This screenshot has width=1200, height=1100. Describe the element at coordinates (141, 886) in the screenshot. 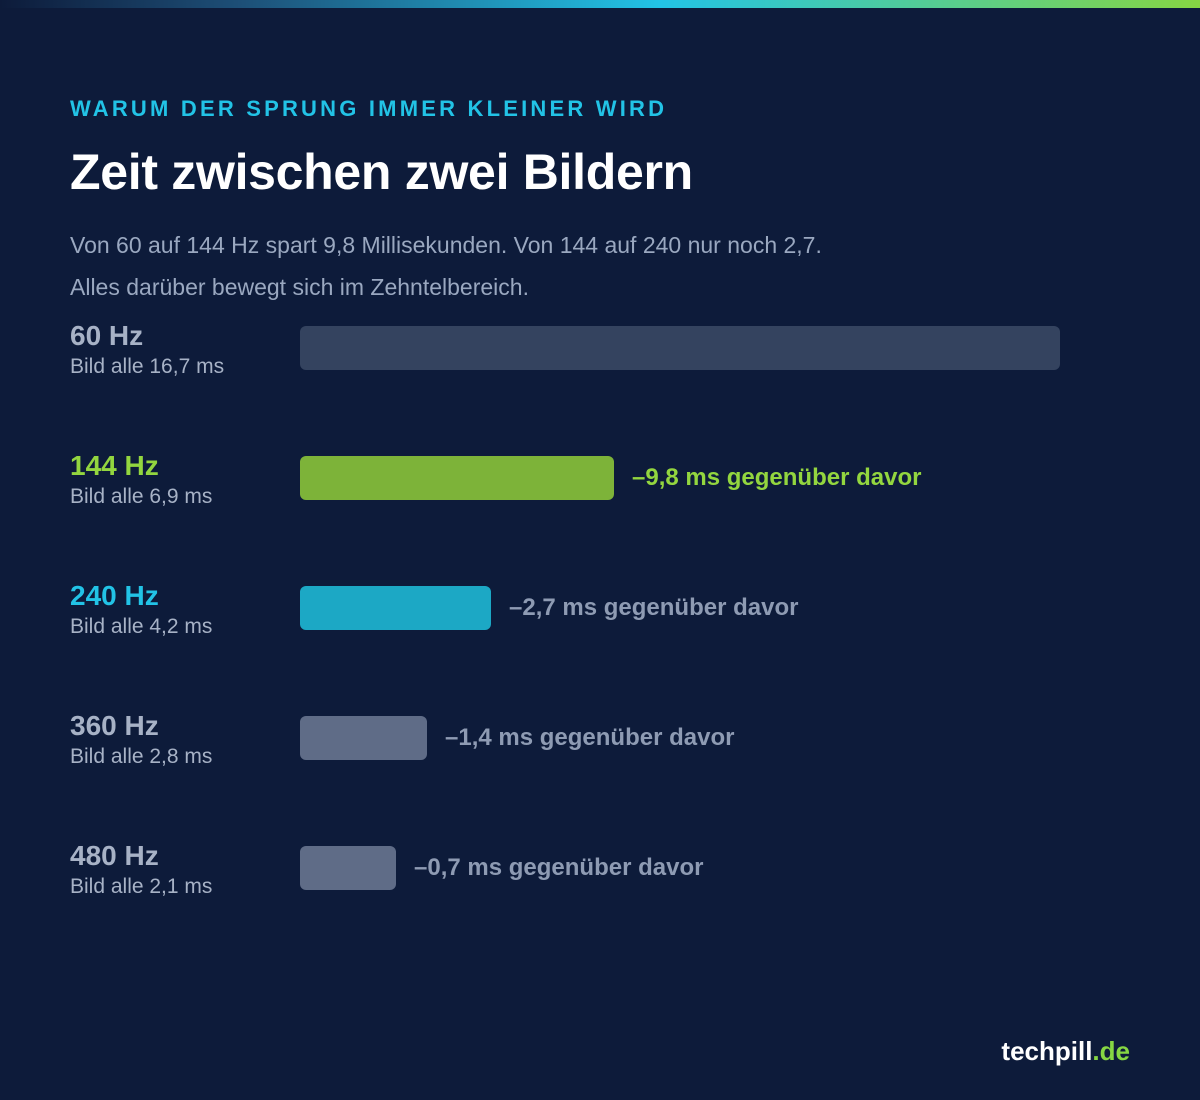

I see `category-sublabel: Bild alle 2,1 ms` at that location.